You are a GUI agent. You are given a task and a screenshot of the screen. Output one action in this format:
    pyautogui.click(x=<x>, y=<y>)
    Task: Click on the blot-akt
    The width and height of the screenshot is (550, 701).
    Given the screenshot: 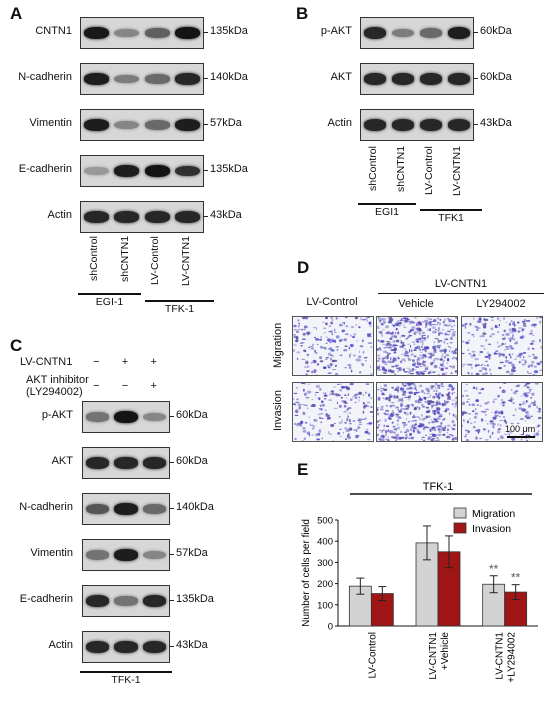 What is the action you would take?
    pyautogui.click(x=126, y=463)
    